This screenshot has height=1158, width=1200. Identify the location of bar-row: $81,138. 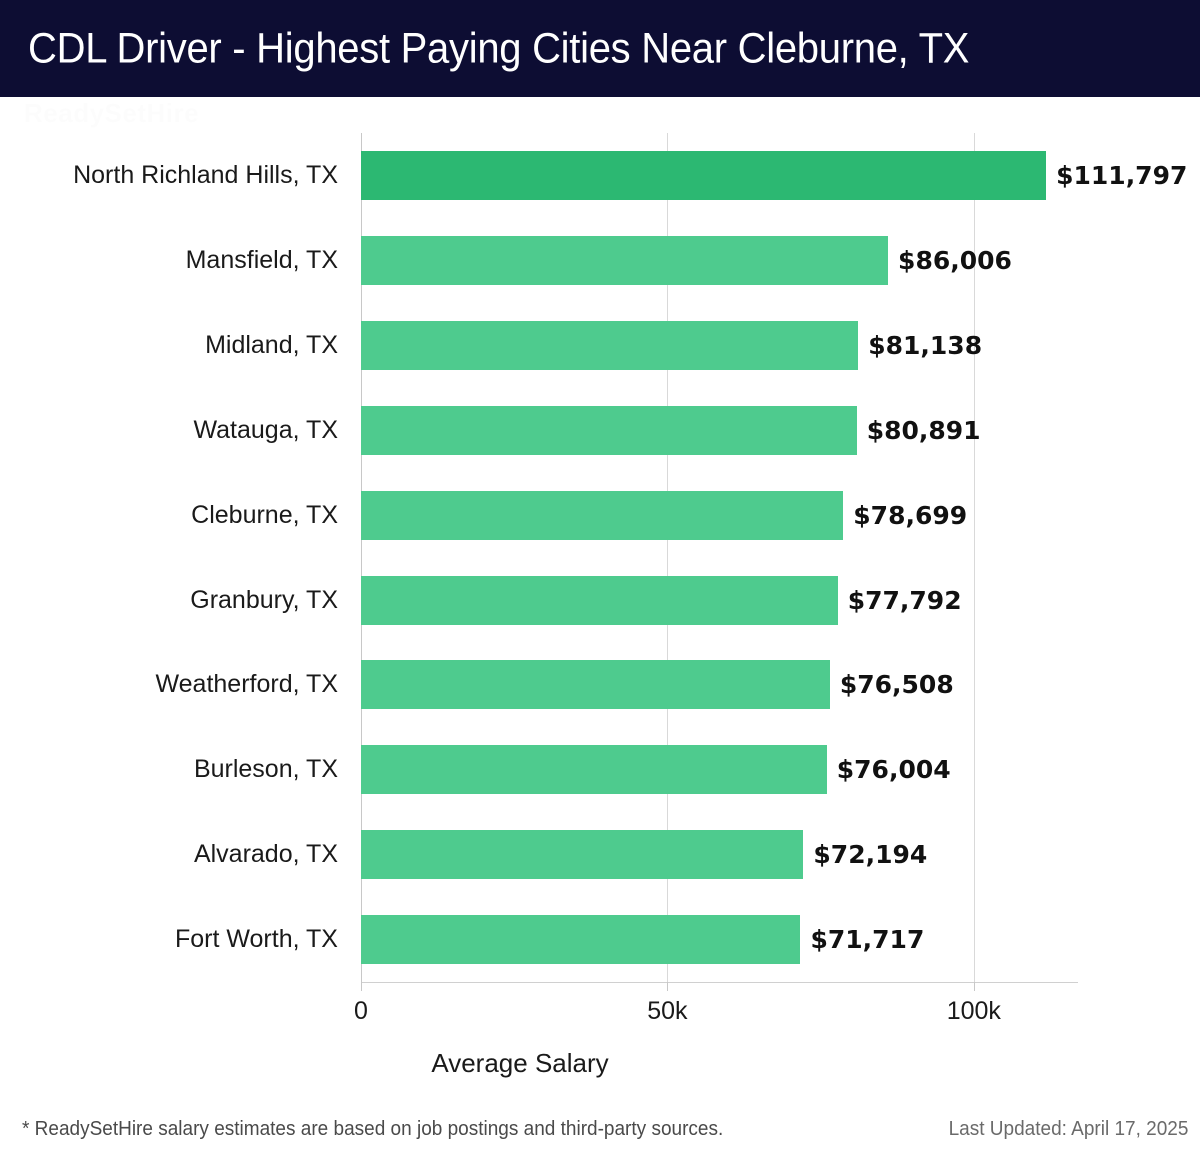
(719, 345).